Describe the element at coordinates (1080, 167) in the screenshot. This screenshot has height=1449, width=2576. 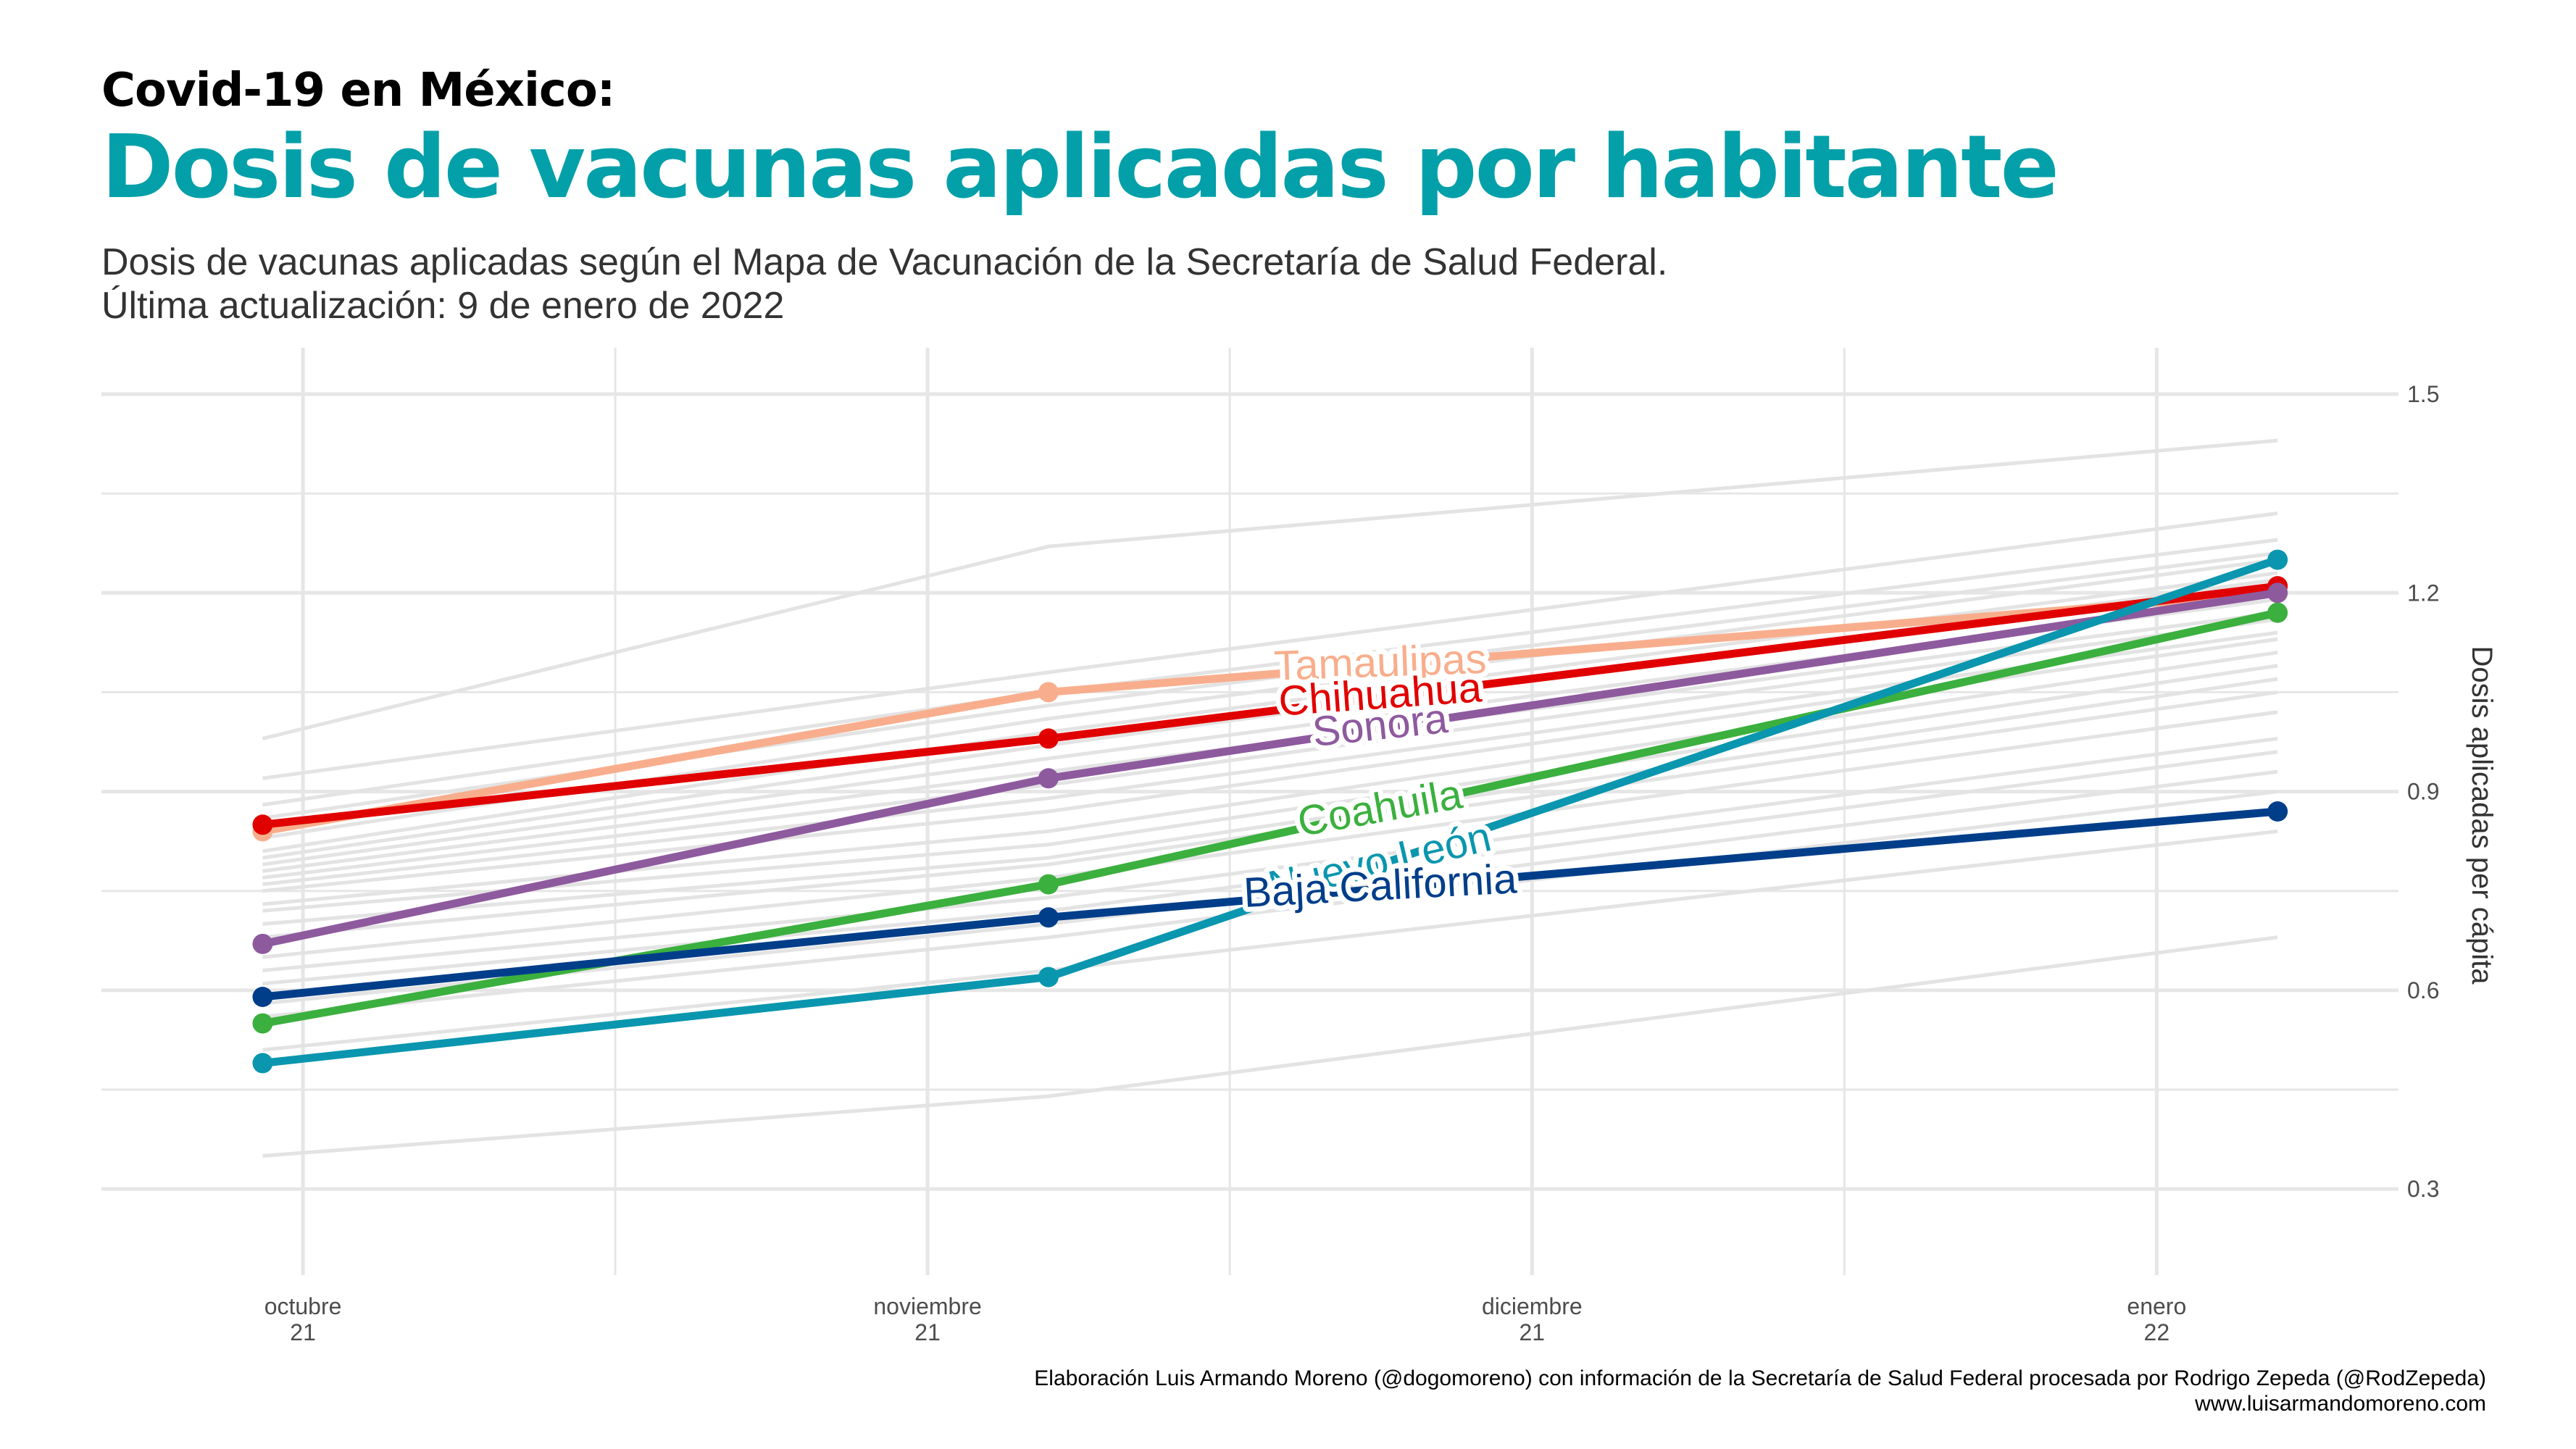
I see `chart-title: Dosis de vacunas aplicadas por habitante` at that location.